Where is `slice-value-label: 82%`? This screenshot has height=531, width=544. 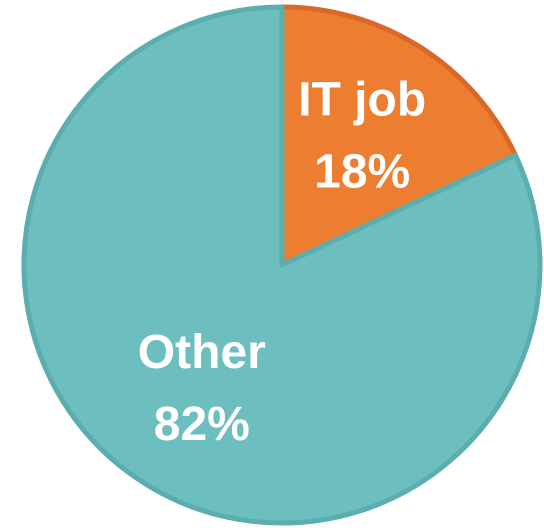
slice-value-label: 82% is located at coordinates (202, 424).